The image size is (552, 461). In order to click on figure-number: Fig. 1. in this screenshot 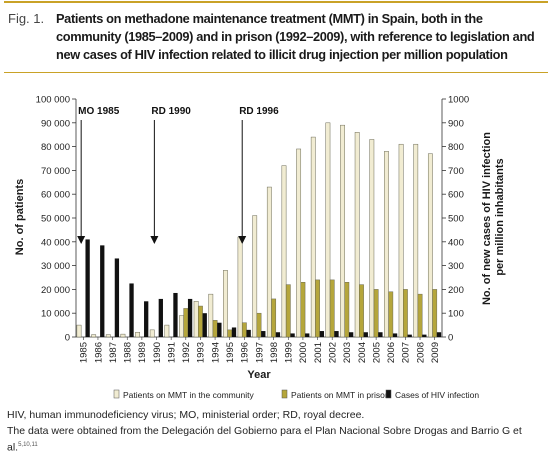, I will do `click(26, 18)`.